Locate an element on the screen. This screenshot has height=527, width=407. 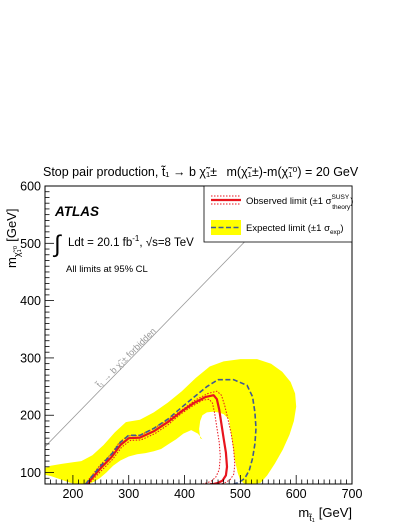
expected-band-area is located at coordinates (171, 421).